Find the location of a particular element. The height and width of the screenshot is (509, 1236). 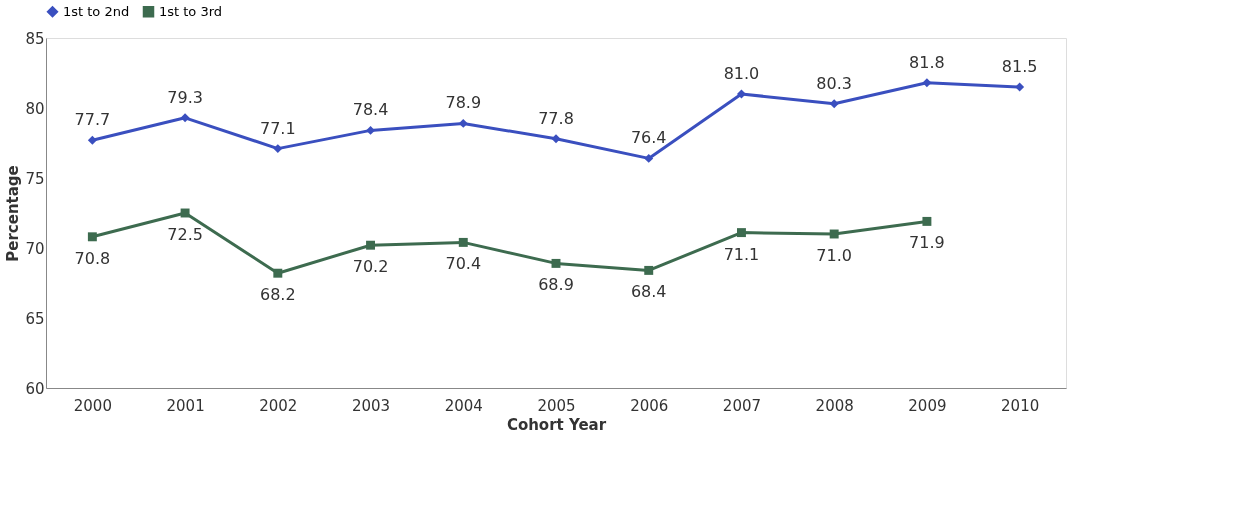

data-label: 79.3 is located at coordinates (185, 97).